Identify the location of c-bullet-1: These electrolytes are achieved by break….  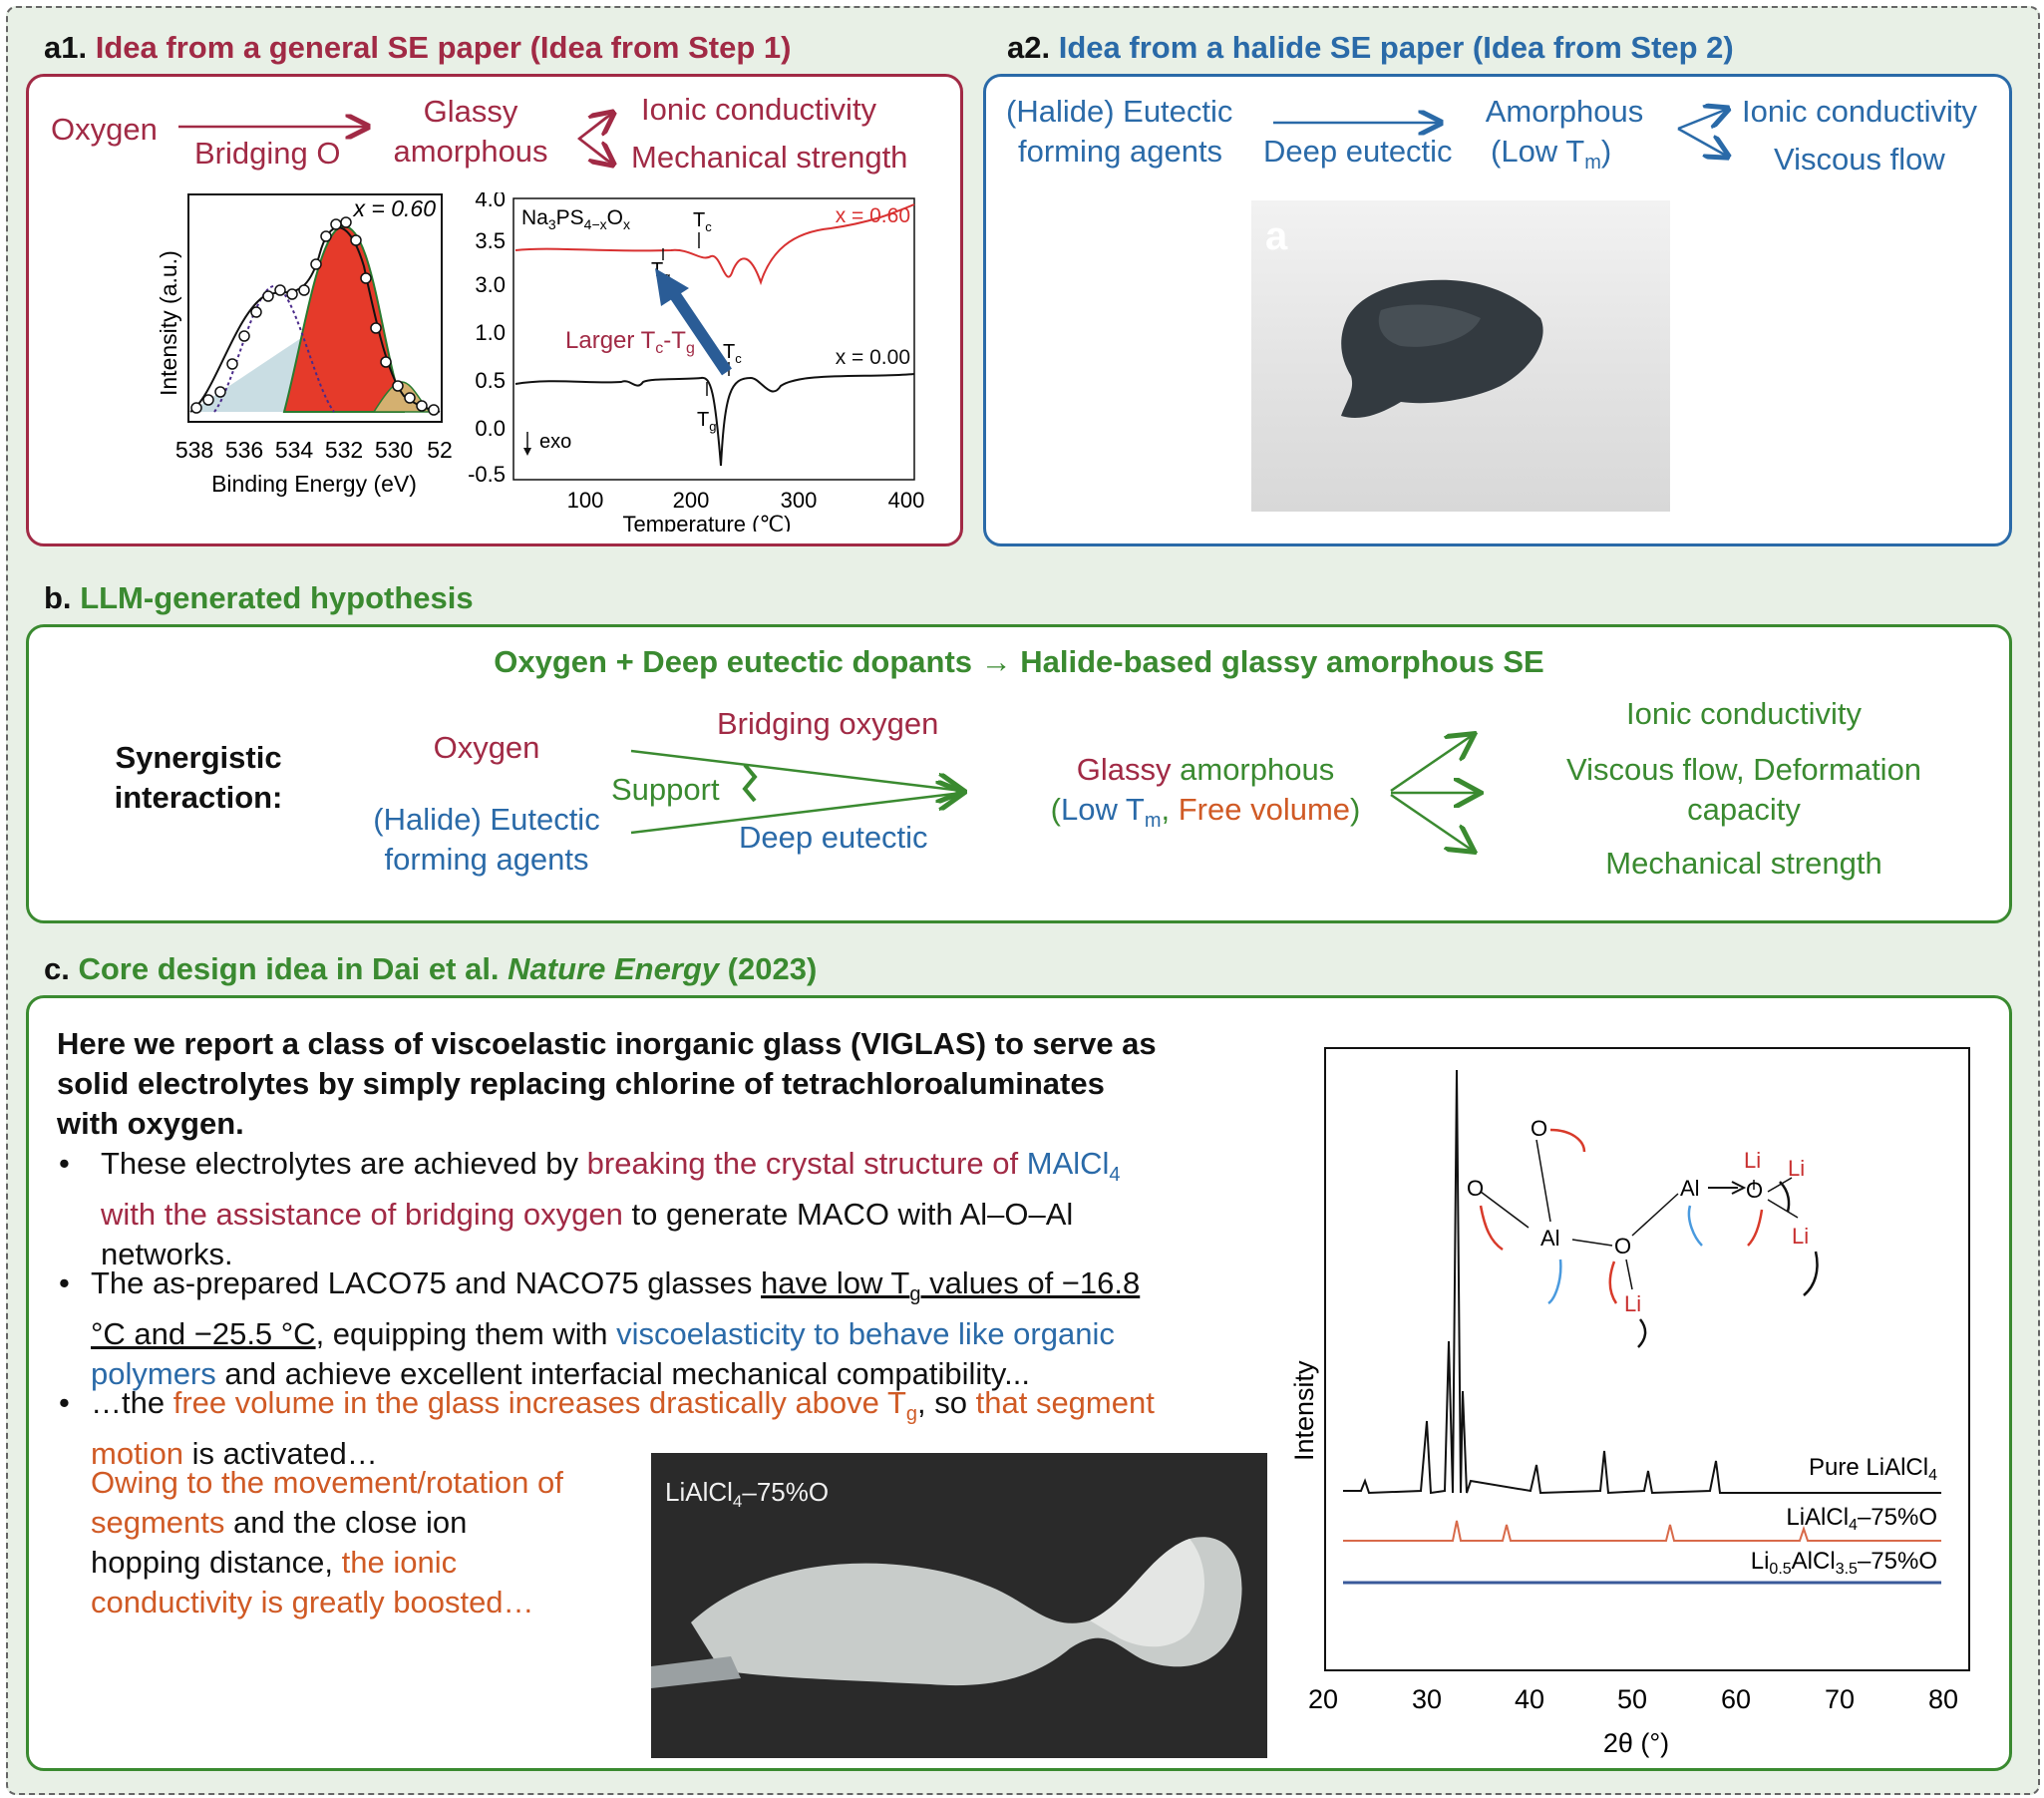
(611, 1209).